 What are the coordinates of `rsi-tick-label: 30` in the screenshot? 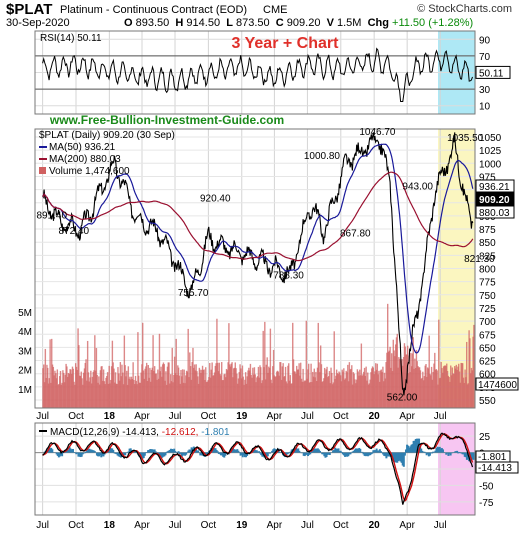 It's located at (485, 90).